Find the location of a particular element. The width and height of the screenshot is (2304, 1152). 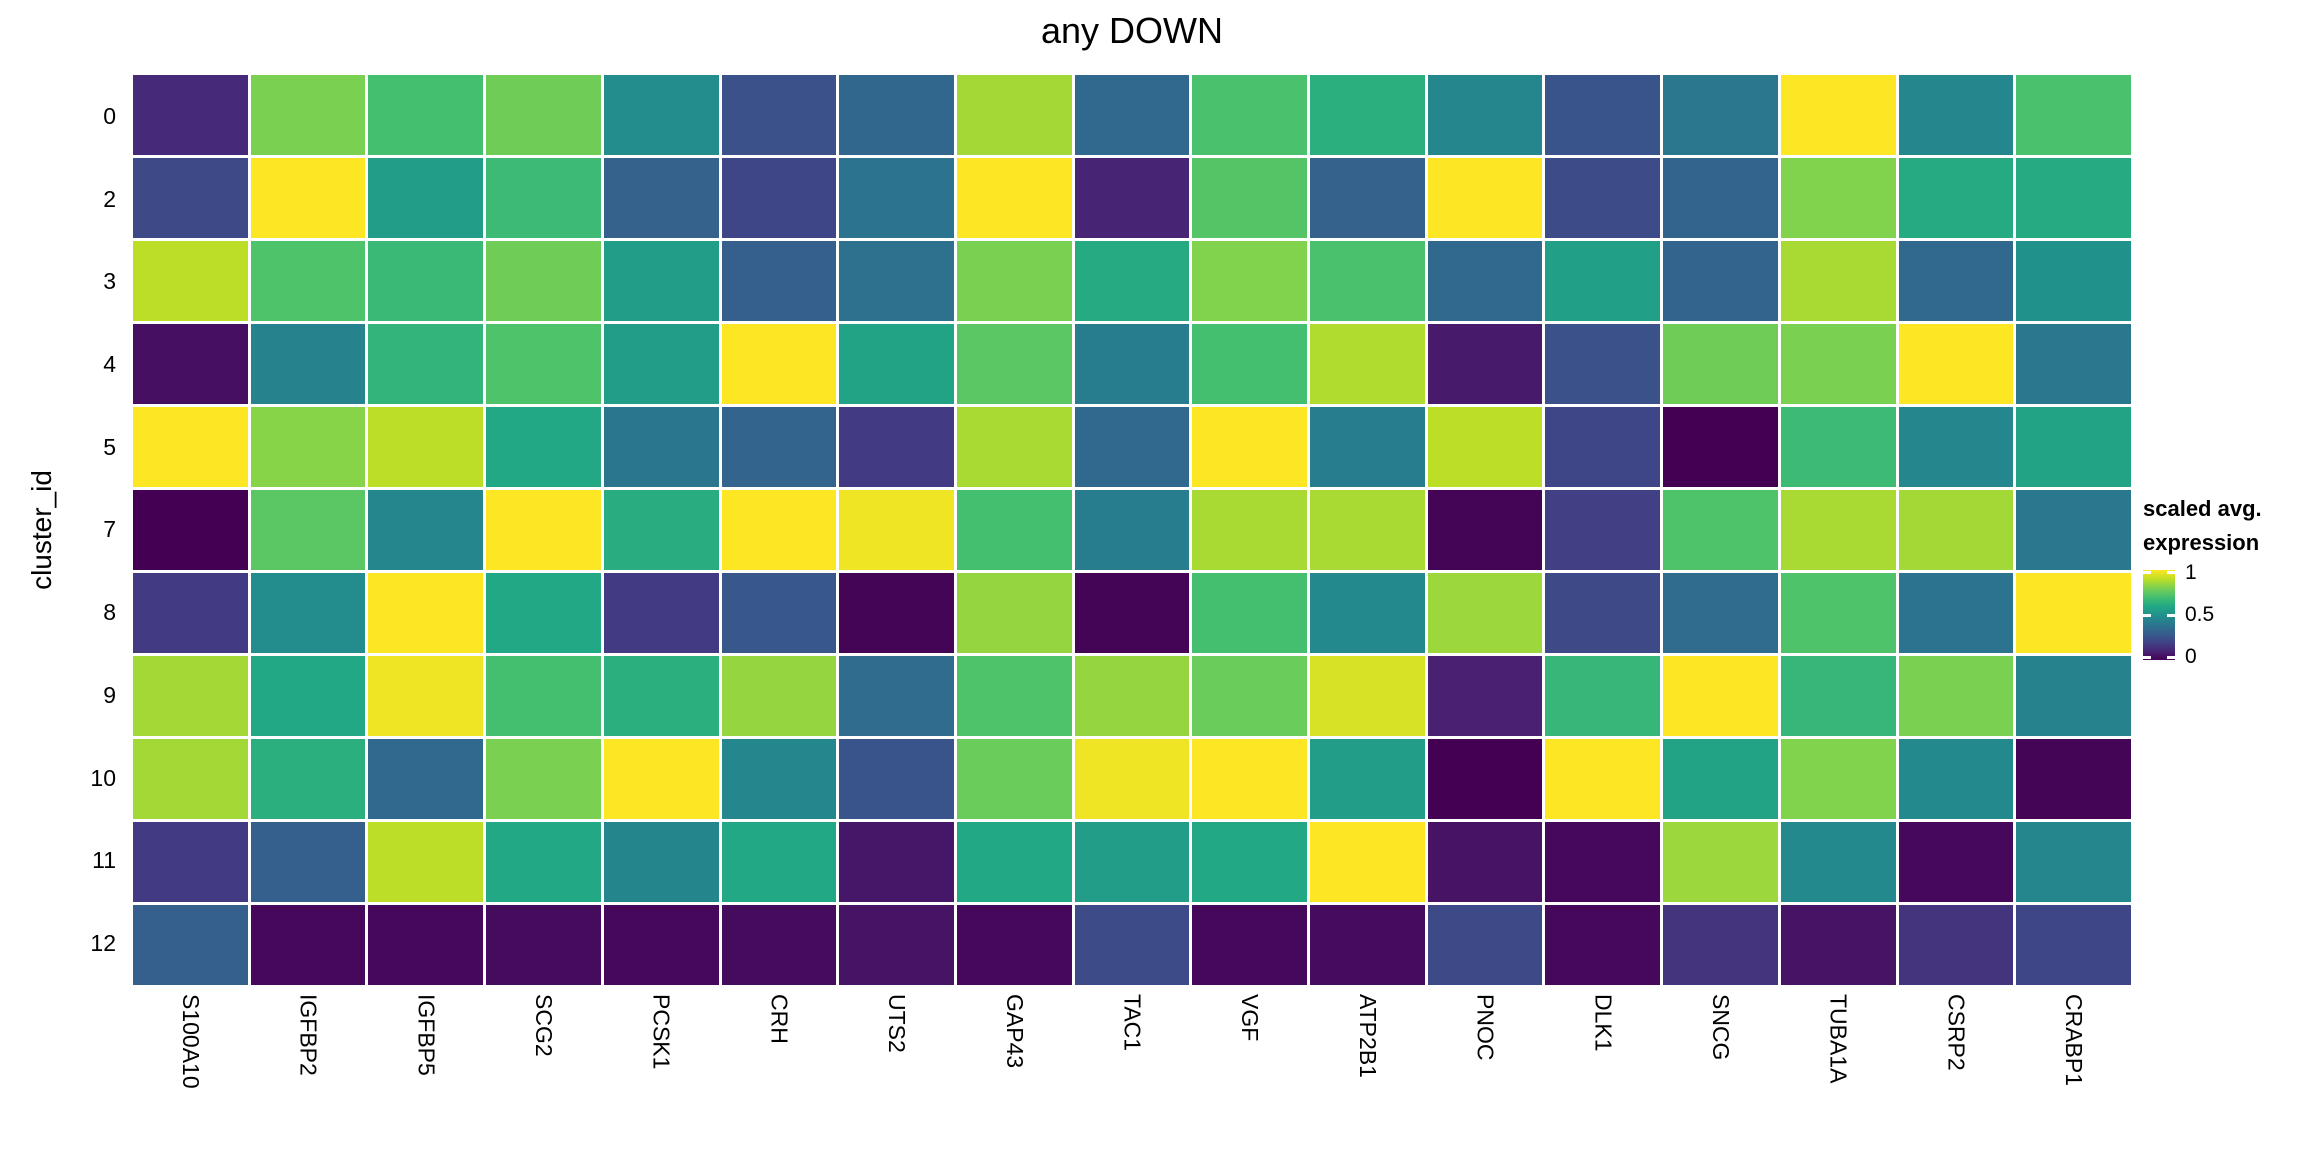

x-tick-label: VGF is located at coordinates (1250, 1018).